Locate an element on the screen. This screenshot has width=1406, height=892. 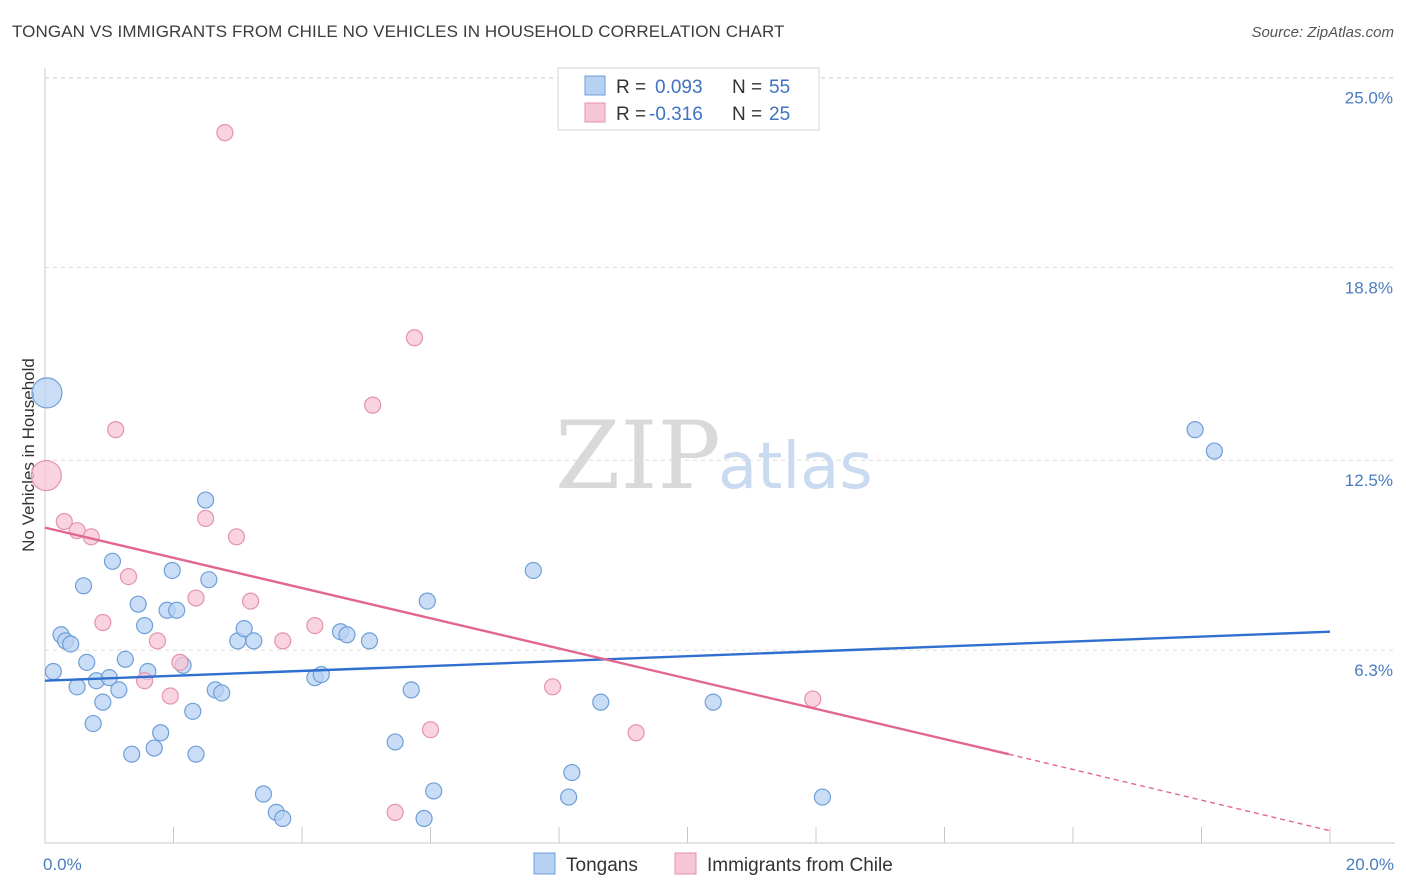
bottom-legend-swatch-tongans is located at coordinates (544, 863).